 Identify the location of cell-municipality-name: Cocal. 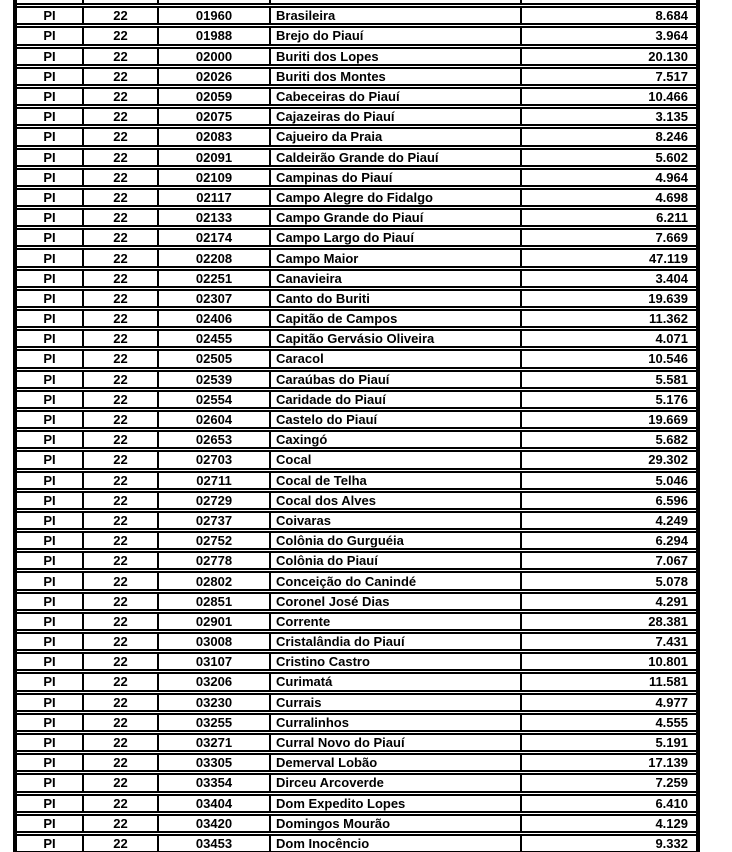
(396, 460).